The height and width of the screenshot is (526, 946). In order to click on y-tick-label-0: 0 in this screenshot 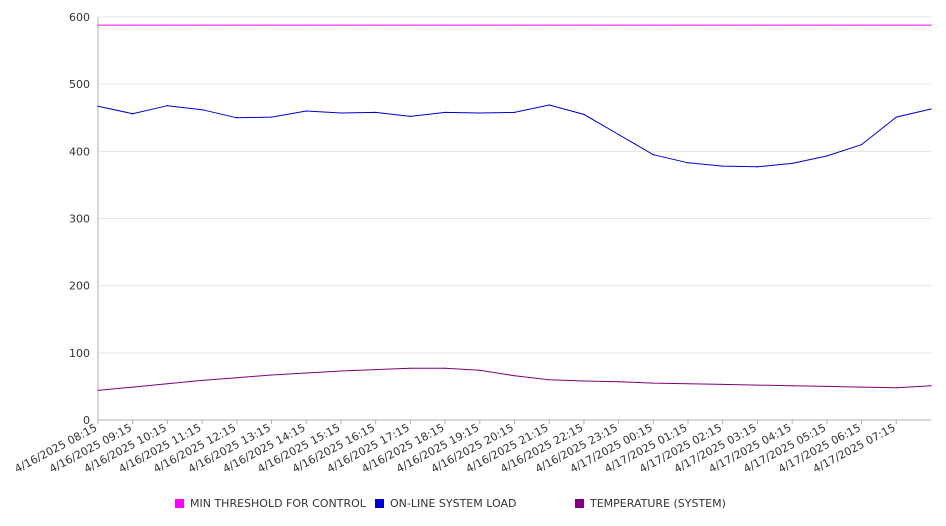, I will do `click(86, 420)`.